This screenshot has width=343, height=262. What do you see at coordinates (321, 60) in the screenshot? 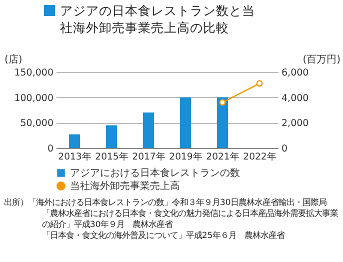
I see `y2-axis-title: (百万円)` at bounding box center [321, 60].